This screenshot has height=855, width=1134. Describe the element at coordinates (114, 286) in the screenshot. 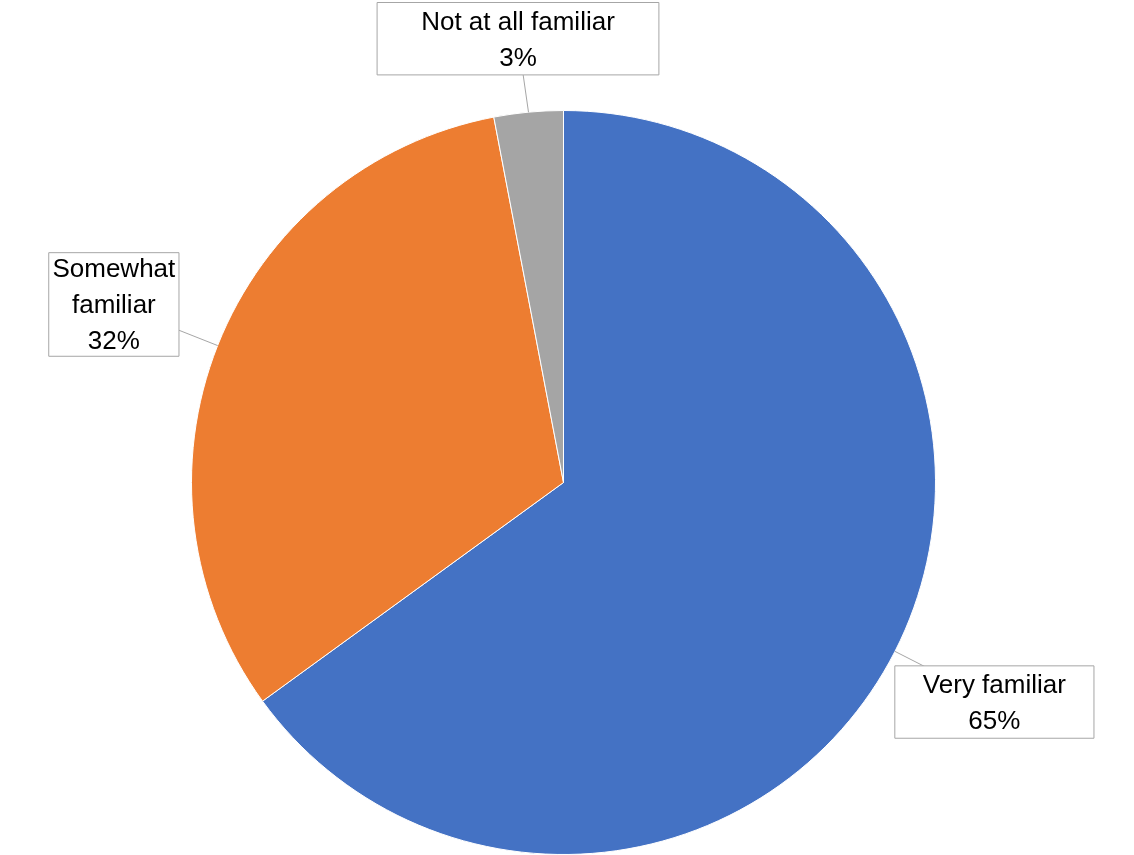

I see `slice-label: Somewhat familiar` at that location.